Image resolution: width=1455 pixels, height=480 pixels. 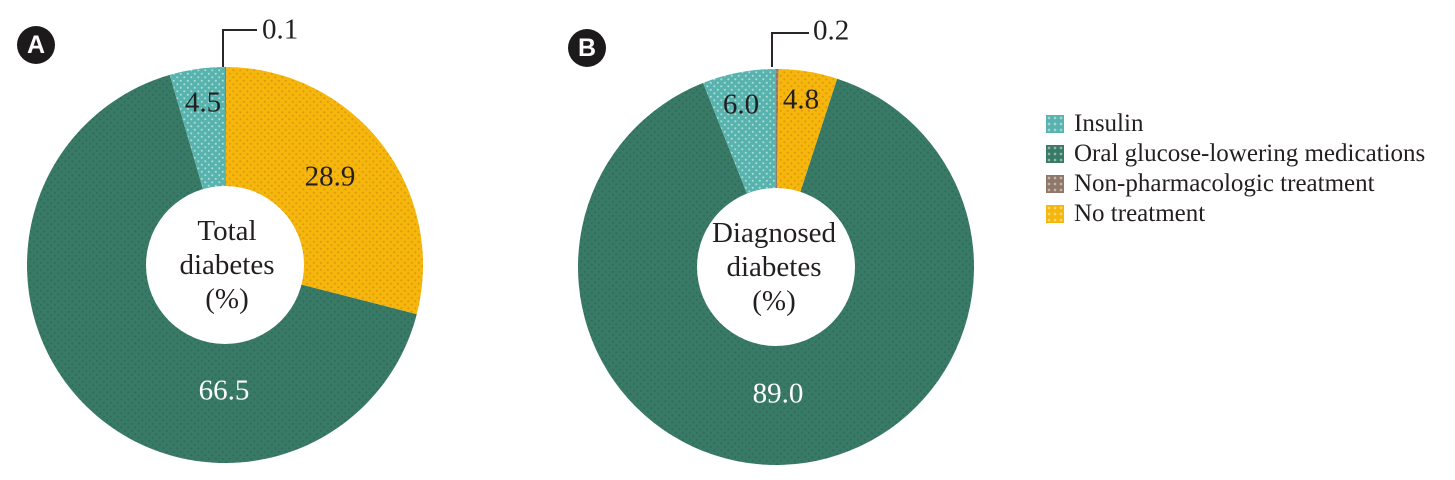 I want to click on callout-line-nonpharm-b, so click(x=790, y=49).